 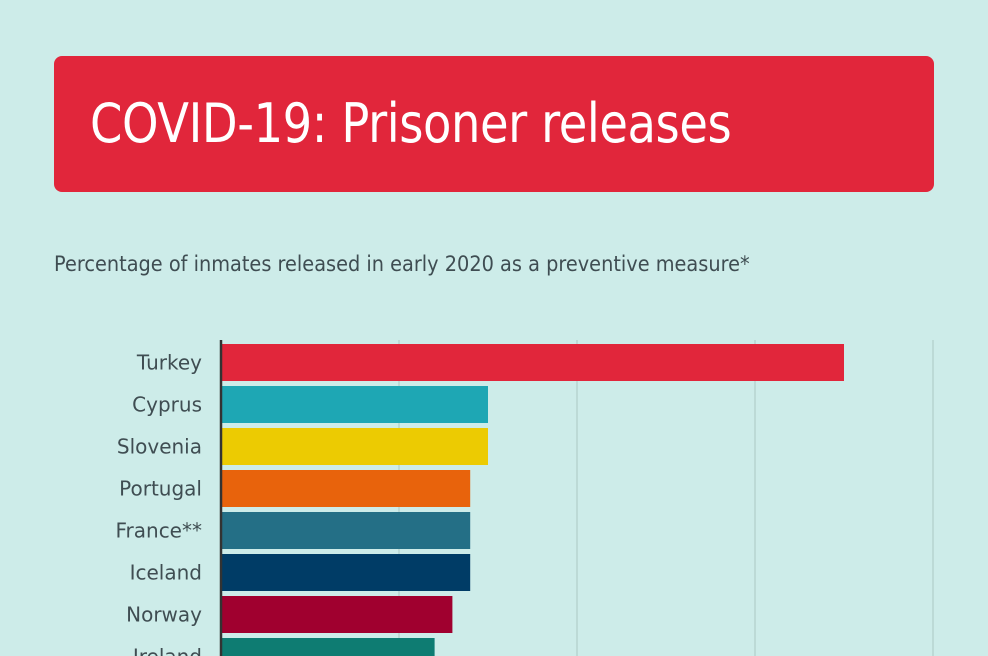 I want to click on category-label: Cyprus, so click(x=167, y=405).